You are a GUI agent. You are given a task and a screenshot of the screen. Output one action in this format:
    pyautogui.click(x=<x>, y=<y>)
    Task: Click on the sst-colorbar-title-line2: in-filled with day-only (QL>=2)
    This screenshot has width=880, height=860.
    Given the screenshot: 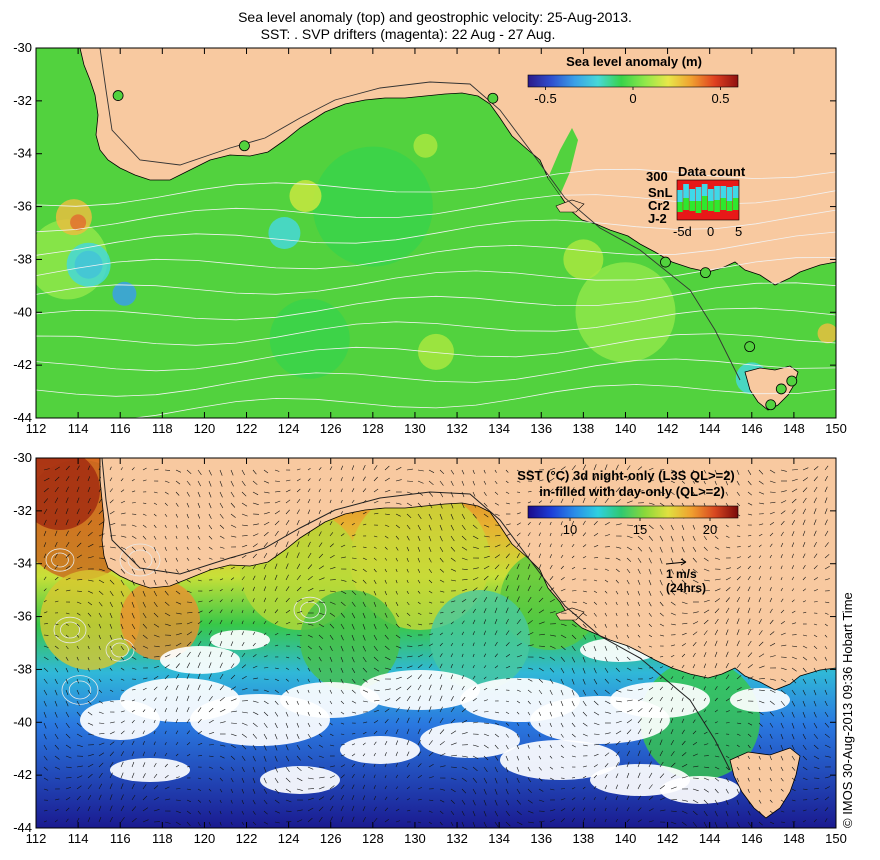 What is the action you would take?
    pyautogui.click(x=632, y=491)
    